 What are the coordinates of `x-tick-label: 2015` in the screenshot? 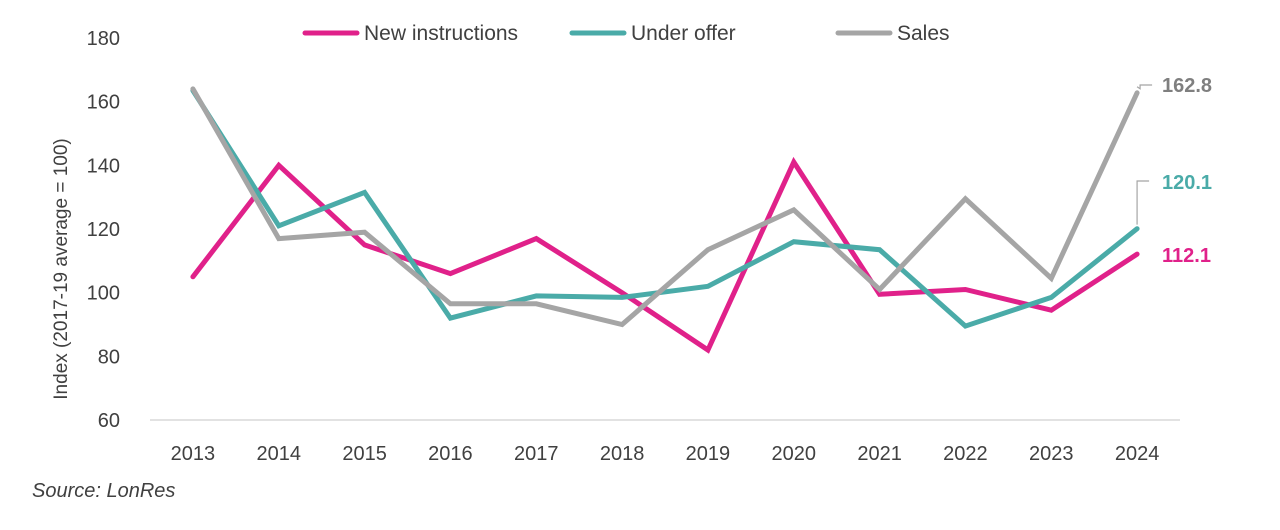 It's located at (364, 454).